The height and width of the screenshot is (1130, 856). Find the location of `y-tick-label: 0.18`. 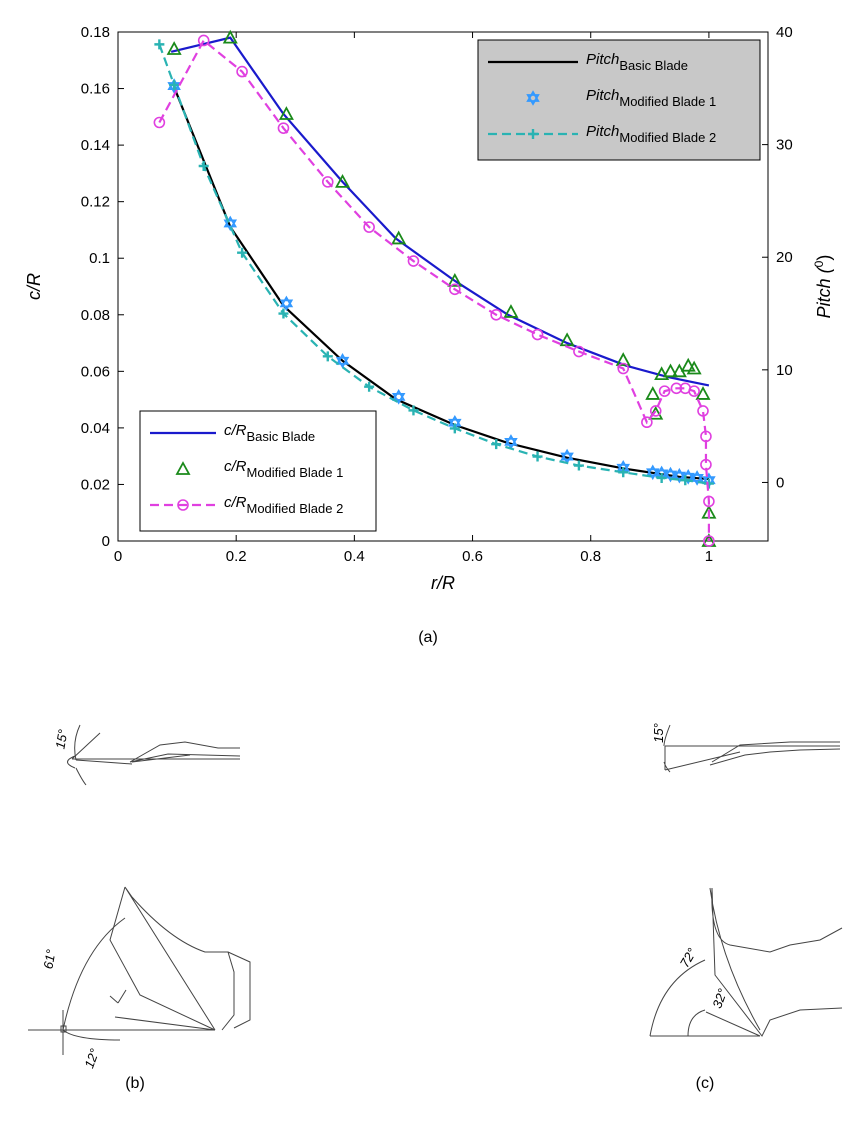

y-tick-label: 0.18 is located at coordinates (95, 32).